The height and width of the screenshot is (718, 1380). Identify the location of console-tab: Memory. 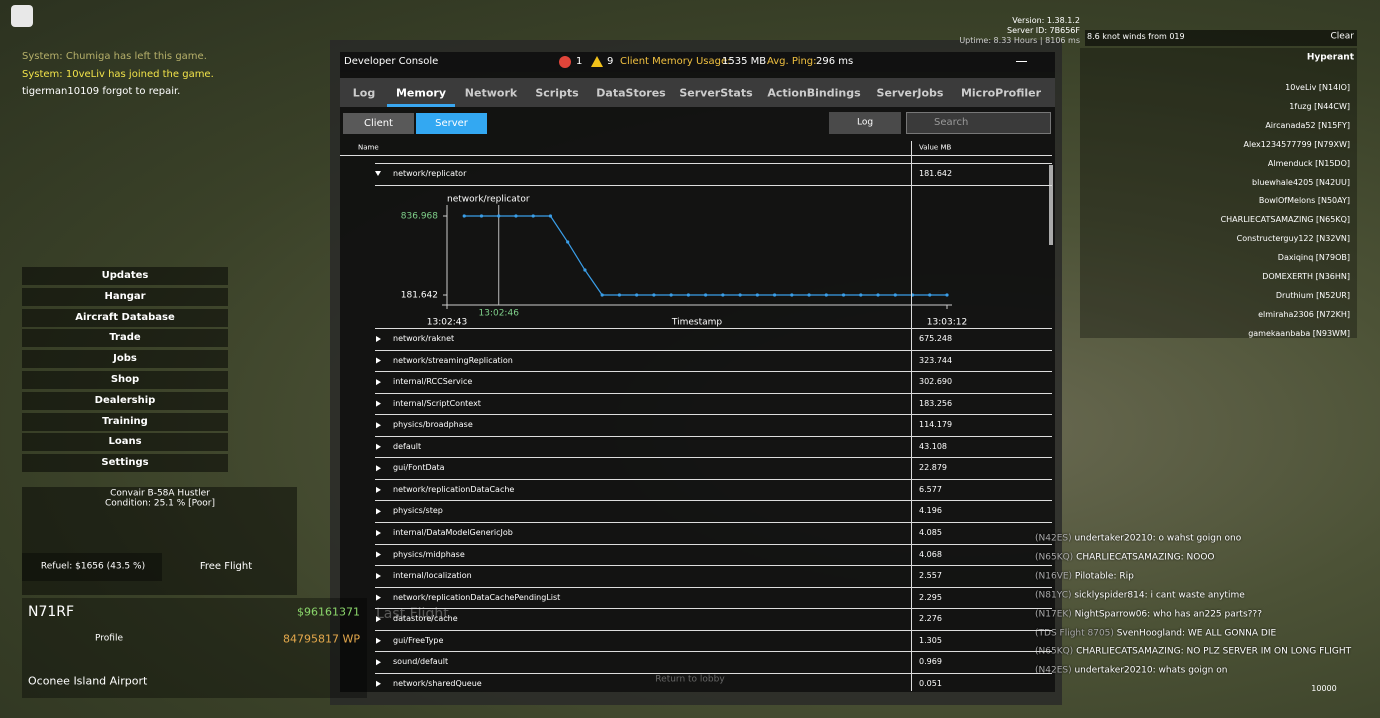
(421, 93).